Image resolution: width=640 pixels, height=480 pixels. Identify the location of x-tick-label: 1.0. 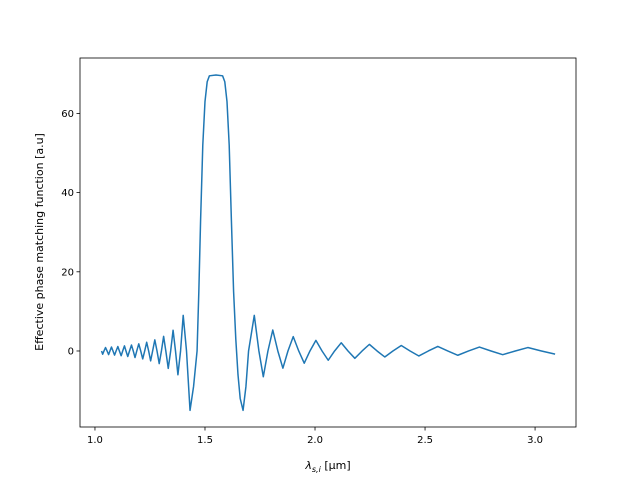
(95, 440).